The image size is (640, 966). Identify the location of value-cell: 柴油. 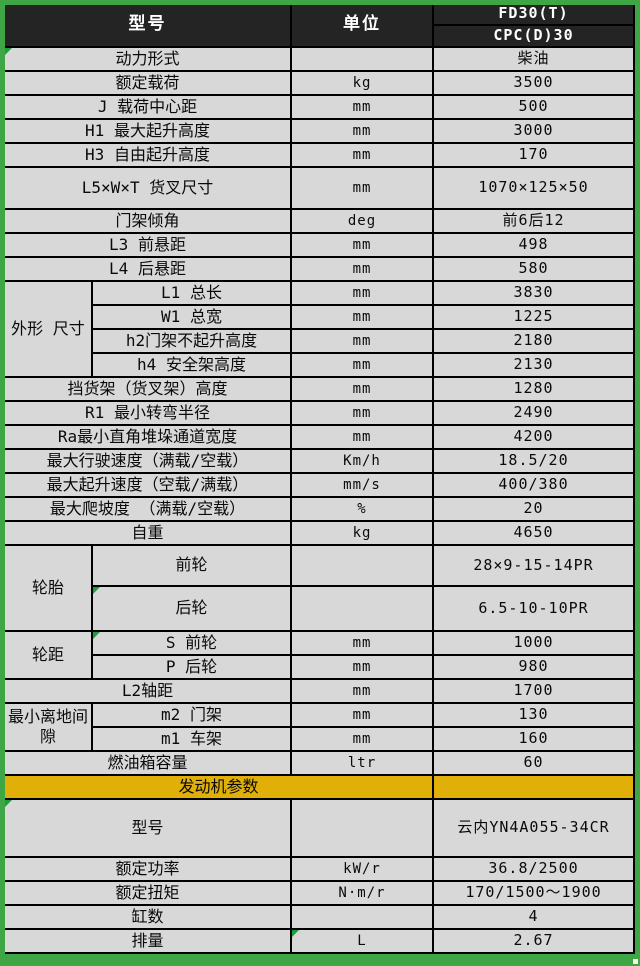
(533, 59).